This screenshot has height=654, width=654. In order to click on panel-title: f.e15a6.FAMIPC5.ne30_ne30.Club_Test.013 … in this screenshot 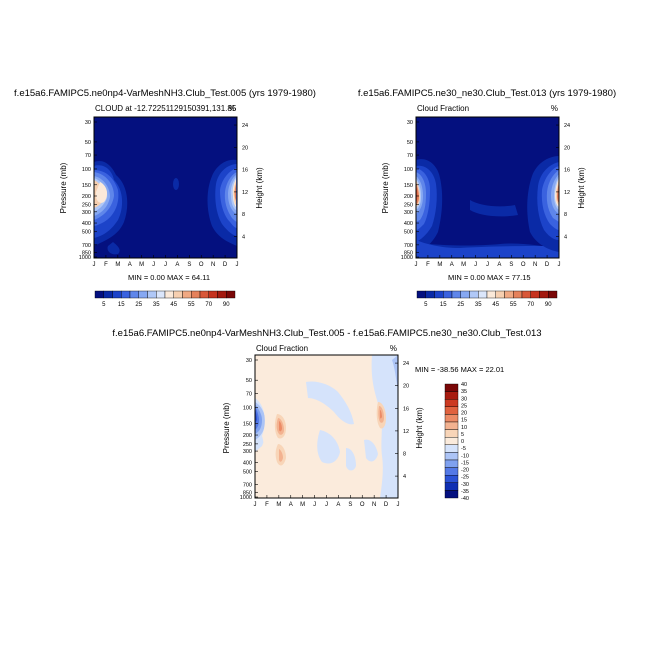, I will do `click(487, 93)`.